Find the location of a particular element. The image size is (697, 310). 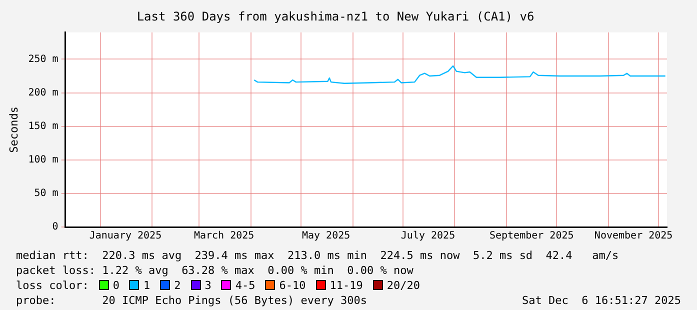

text: 2 is located at coordinates (177, 285).